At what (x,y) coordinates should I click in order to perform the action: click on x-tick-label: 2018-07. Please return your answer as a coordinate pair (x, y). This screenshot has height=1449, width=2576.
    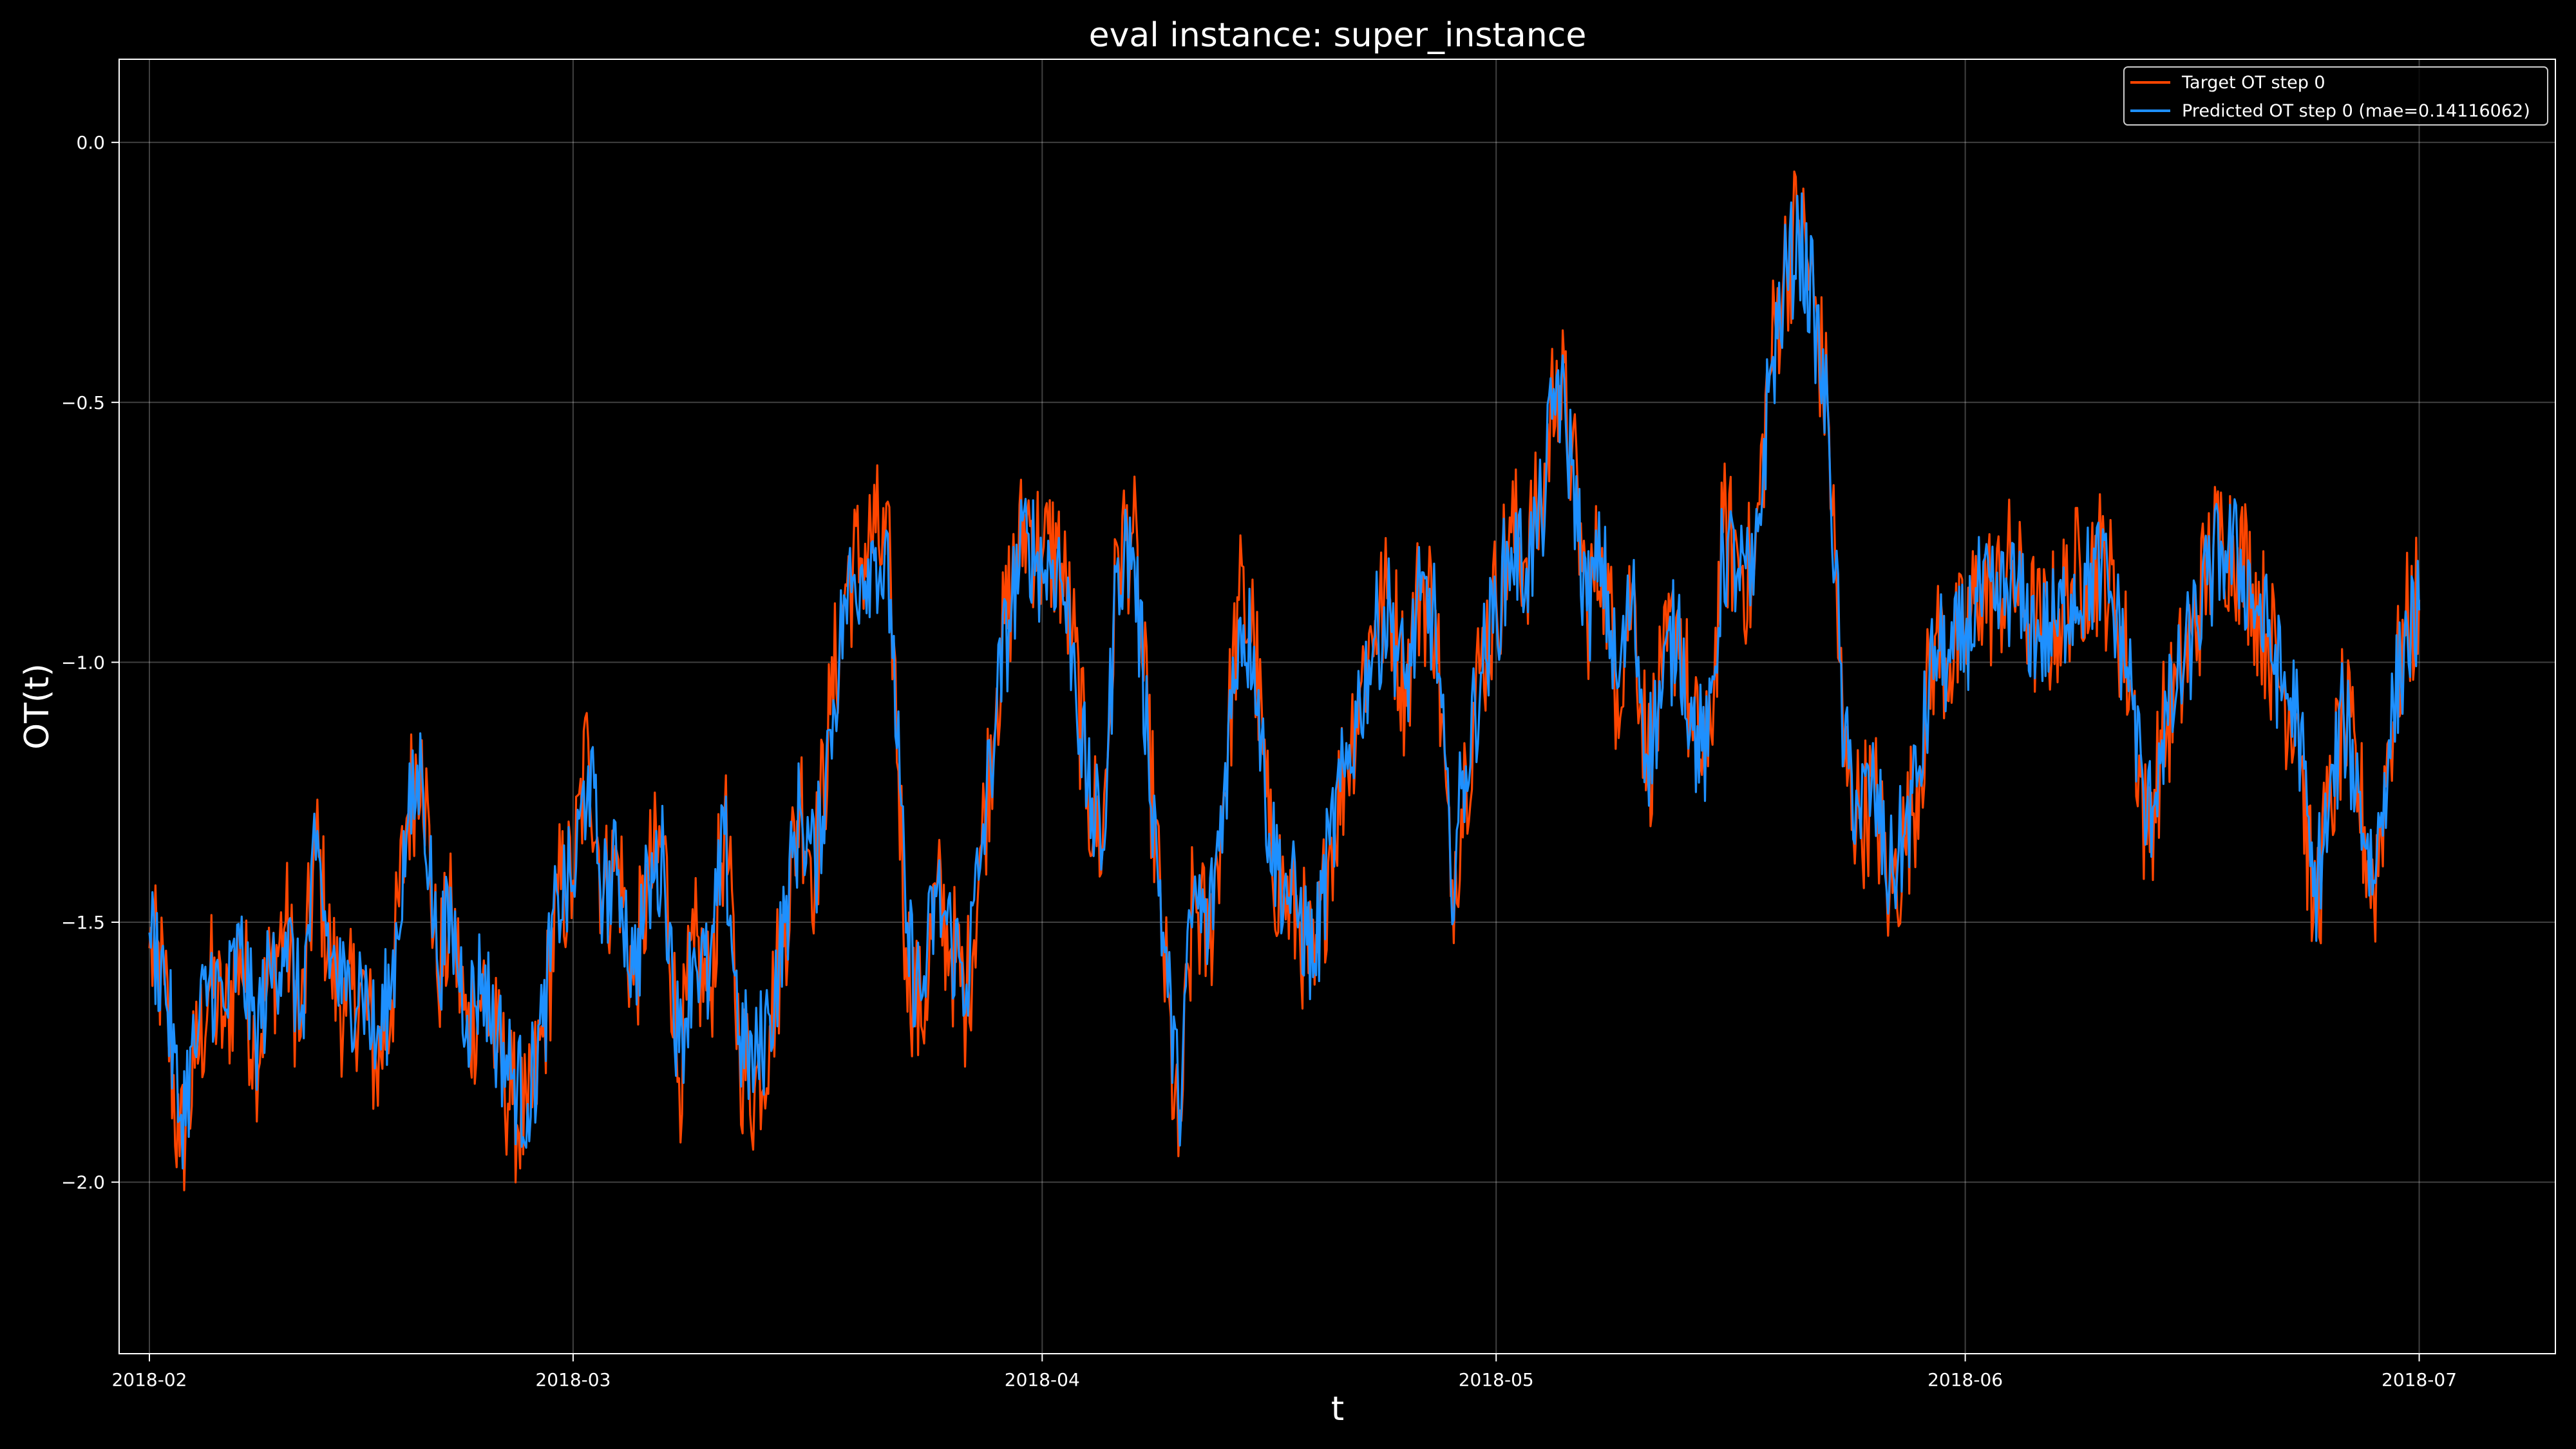
    Looking at the image, I should click on (2419, 1380).